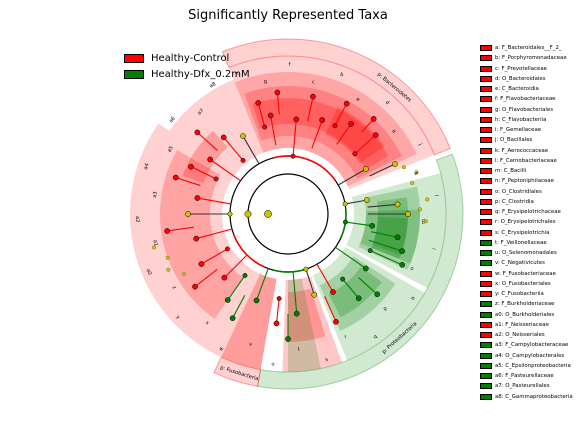 The image size is (576, 432). Describe the element at coordinates (323, 132) in the screenshot. I see `clade-sector-g` at that location.